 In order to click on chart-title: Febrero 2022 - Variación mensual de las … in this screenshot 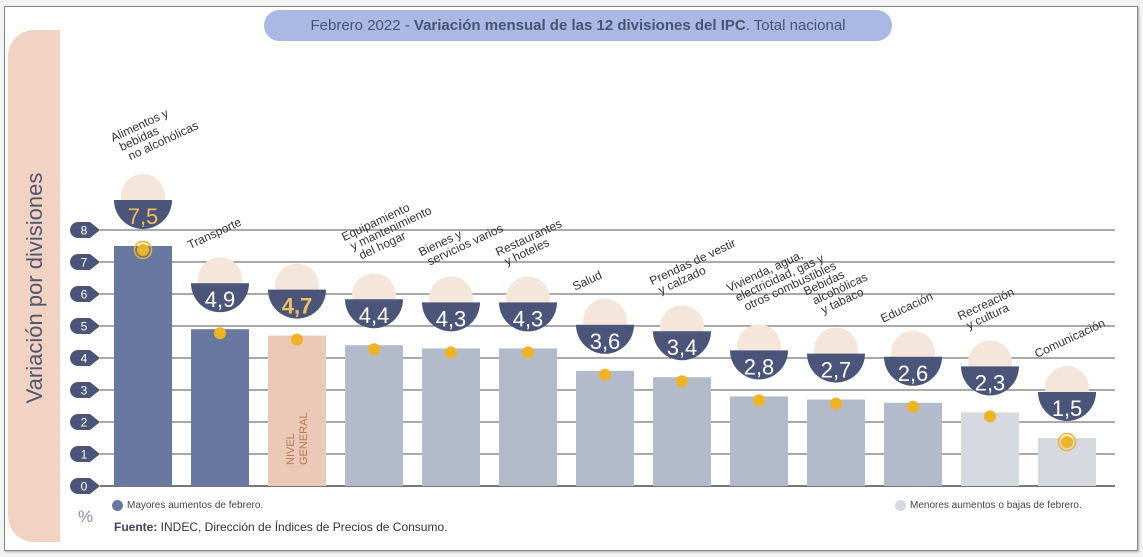, I will do `click(578, 25)`.